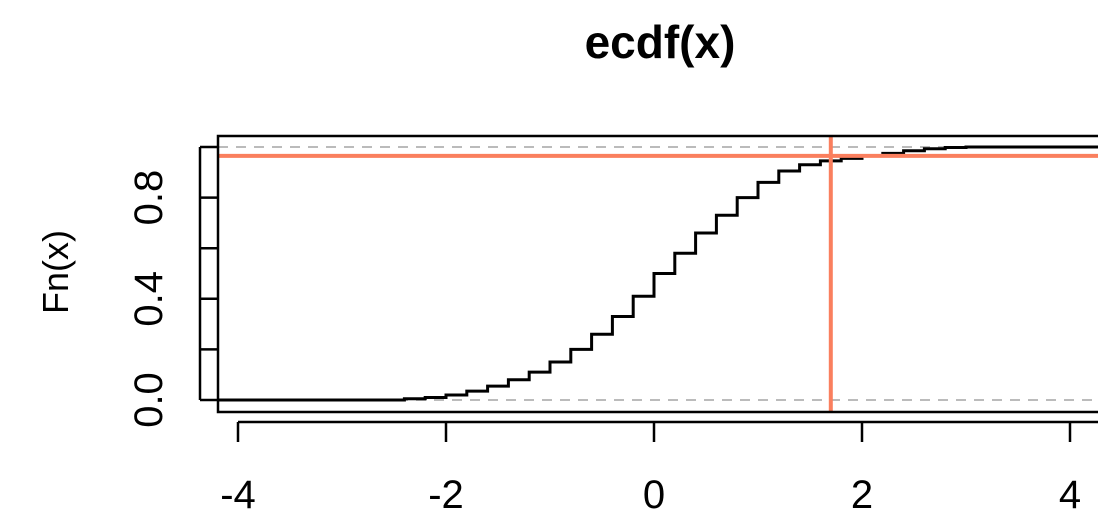 Image resolution: width=1098 pixels, height=510 pixels. What do you see at coordinates (55, 272) in the screenshot?
I see `y-axis-label: Fn(x)` at bounding box center [55, 272].